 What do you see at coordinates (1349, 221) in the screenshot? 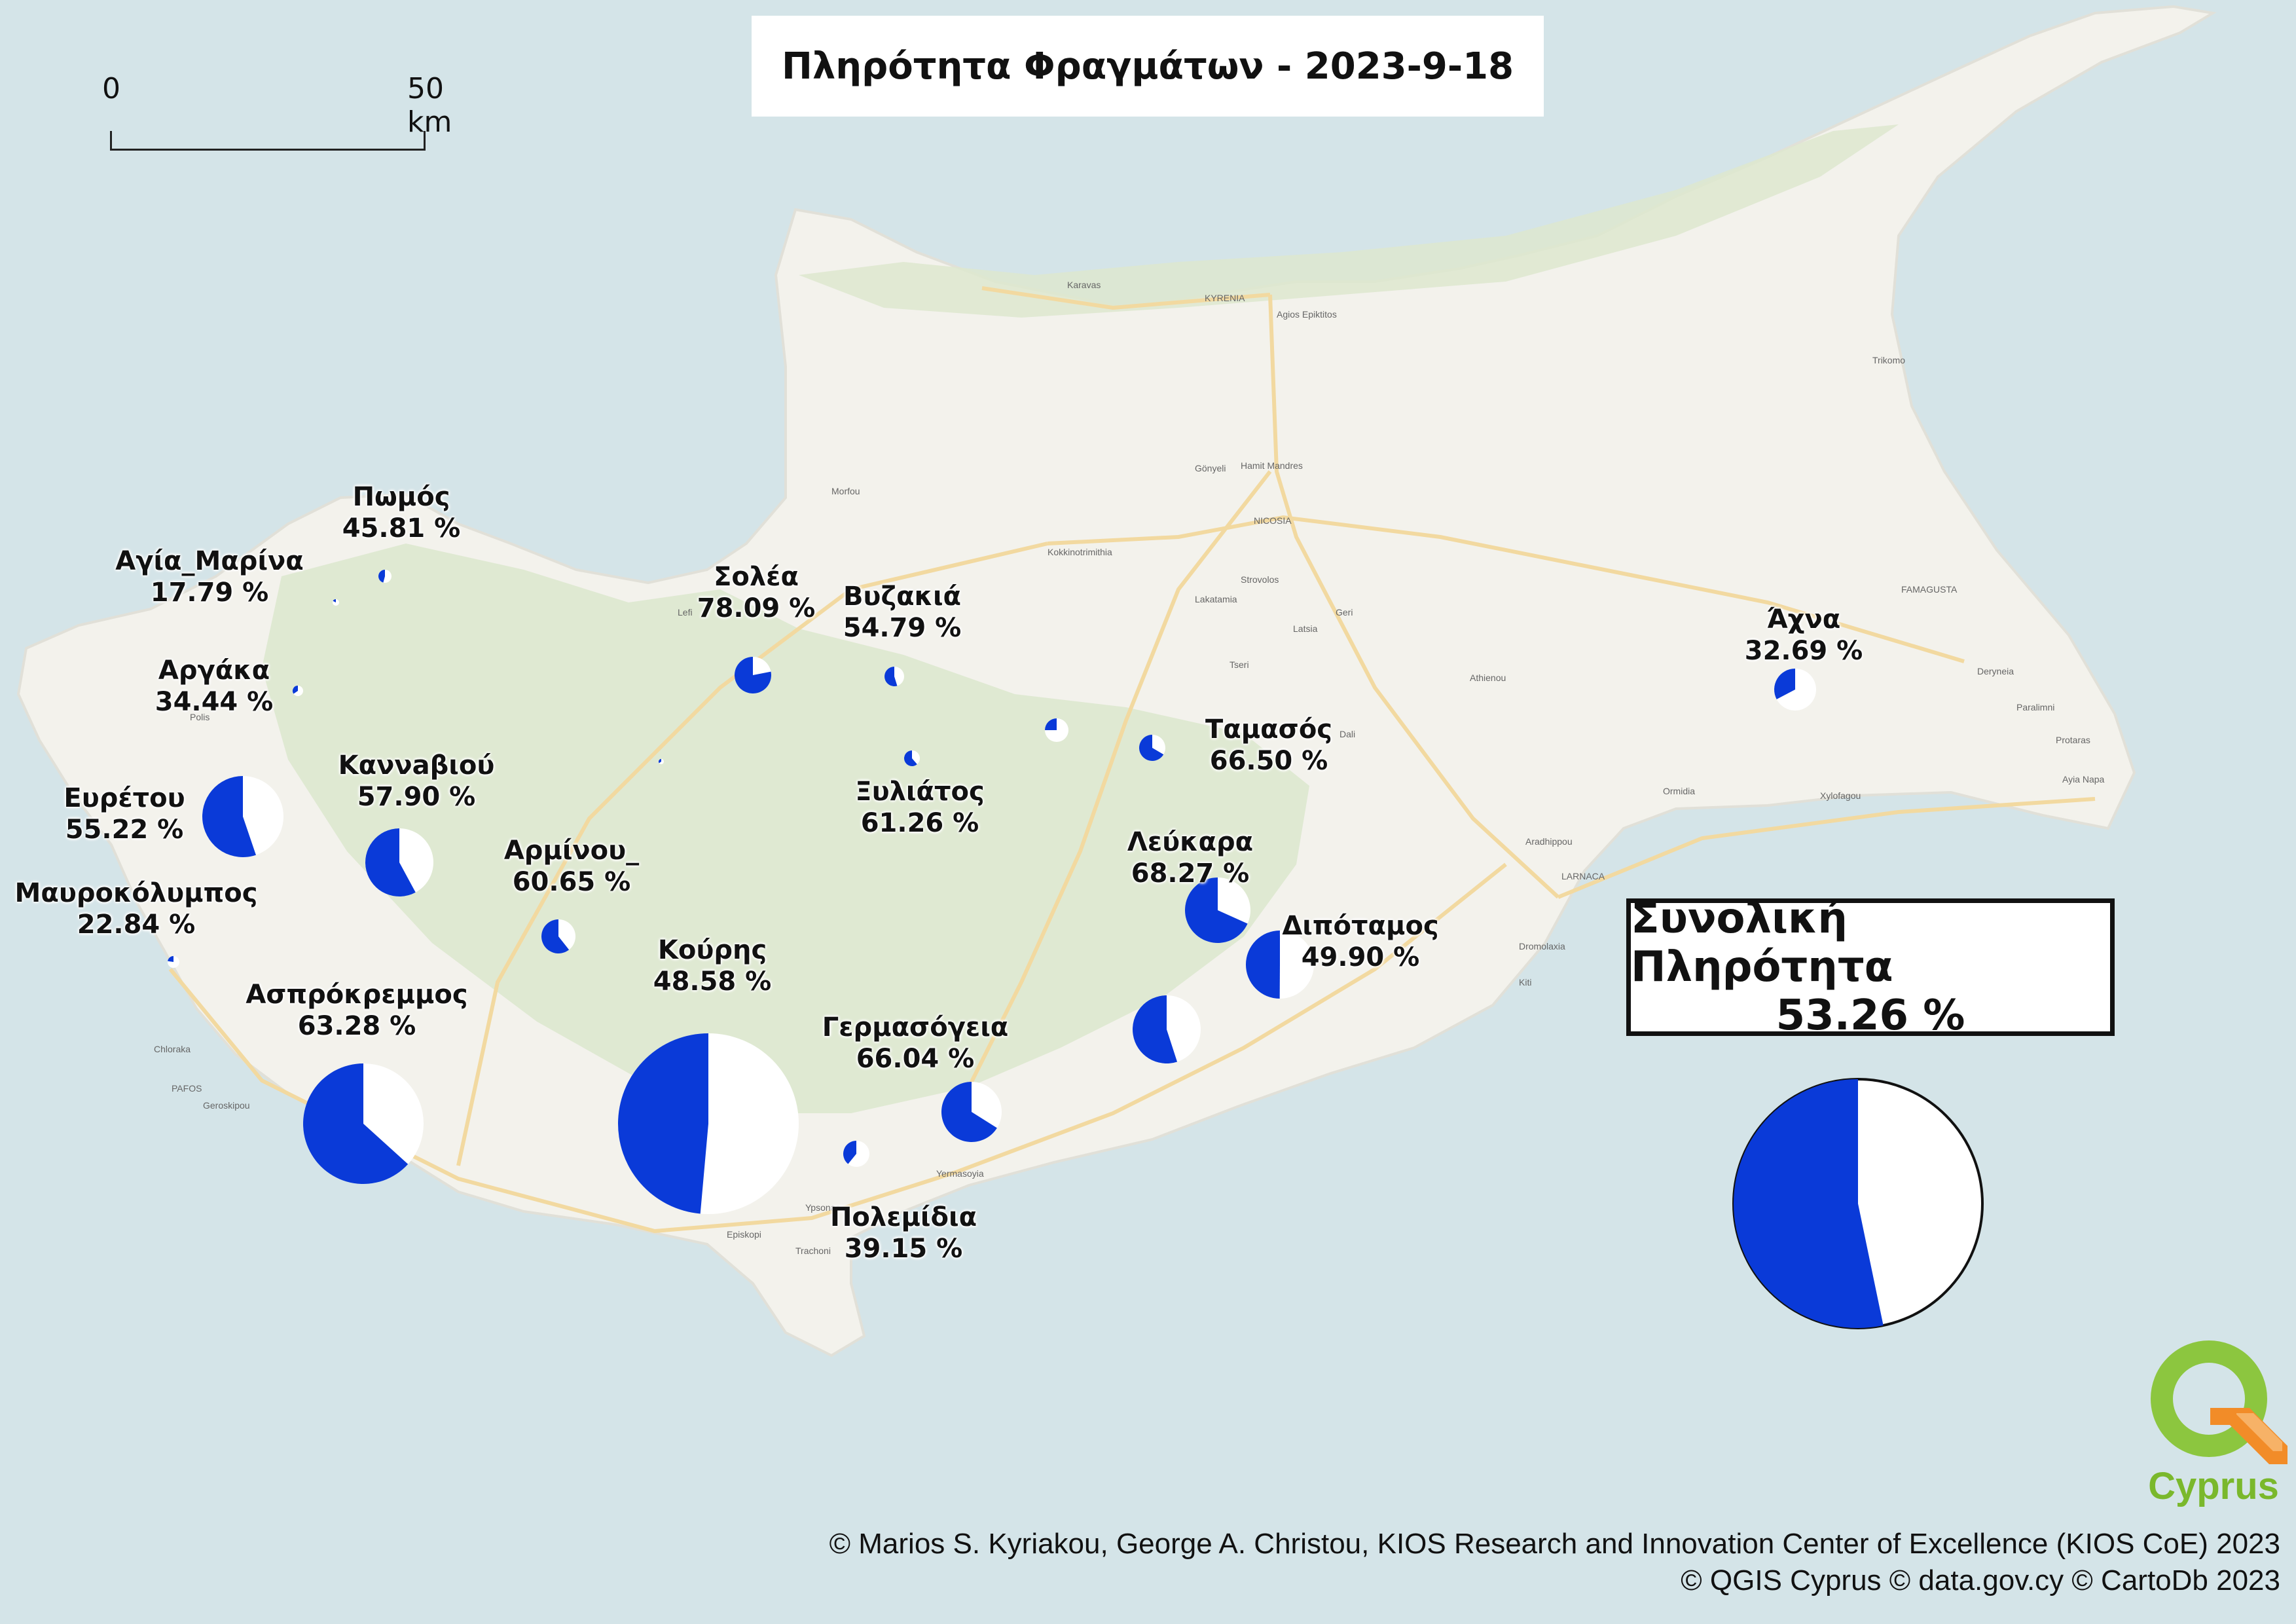
I see `kyrenia-range-forest` at bounding box center [1349, 221].